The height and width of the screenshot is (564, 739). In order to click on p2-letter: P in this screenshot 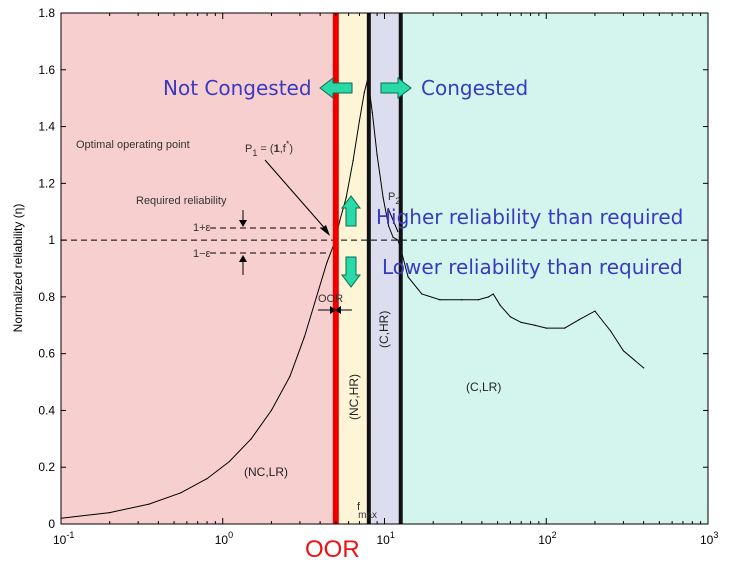, I will do `click(391, 197)`.